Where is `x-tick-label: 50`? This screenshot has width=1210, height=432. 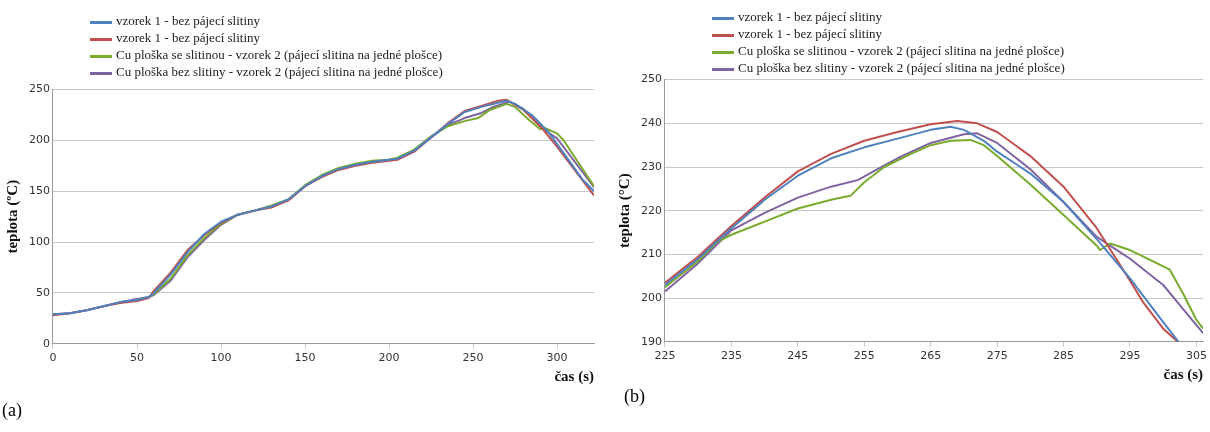
x-tick-label: 50 is located at coordinates (137, 358).